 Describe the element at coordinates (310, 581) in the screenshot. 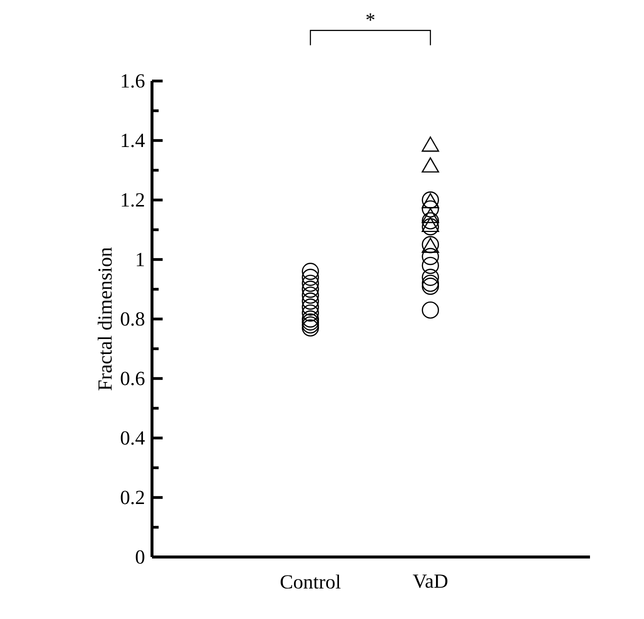

I see `x-tick-label: Control` at that location.